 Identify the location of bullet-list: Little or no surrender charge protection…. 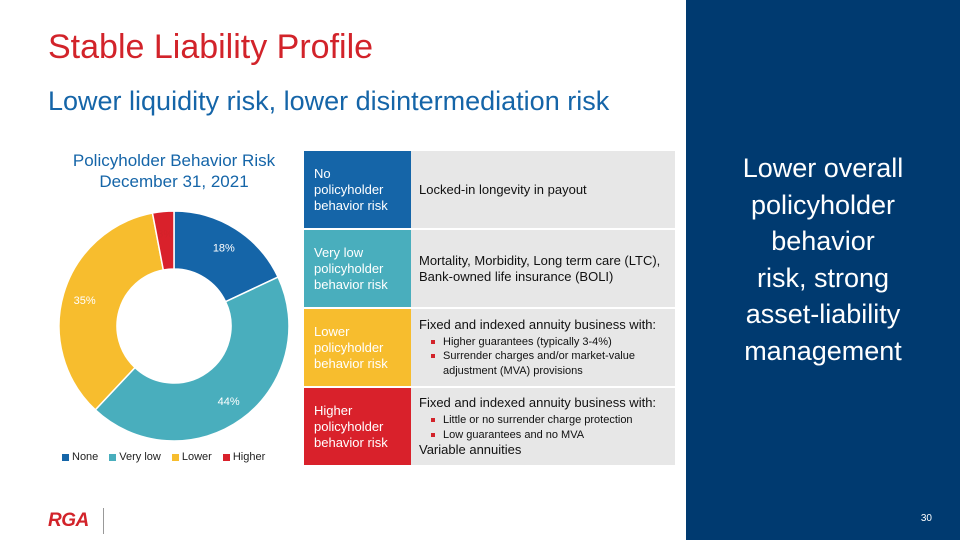
(543, 427).